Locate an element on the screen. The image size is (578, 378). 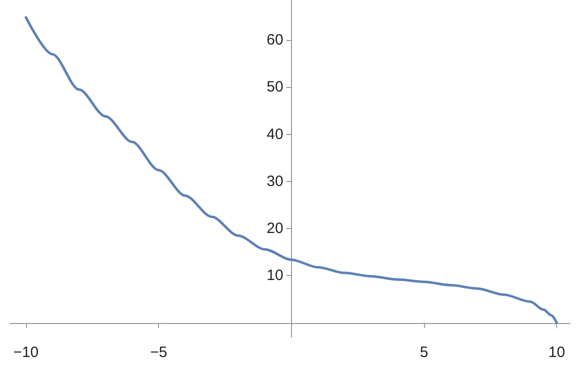
y-tick-label: 10 is located at coordinates (275, 275).